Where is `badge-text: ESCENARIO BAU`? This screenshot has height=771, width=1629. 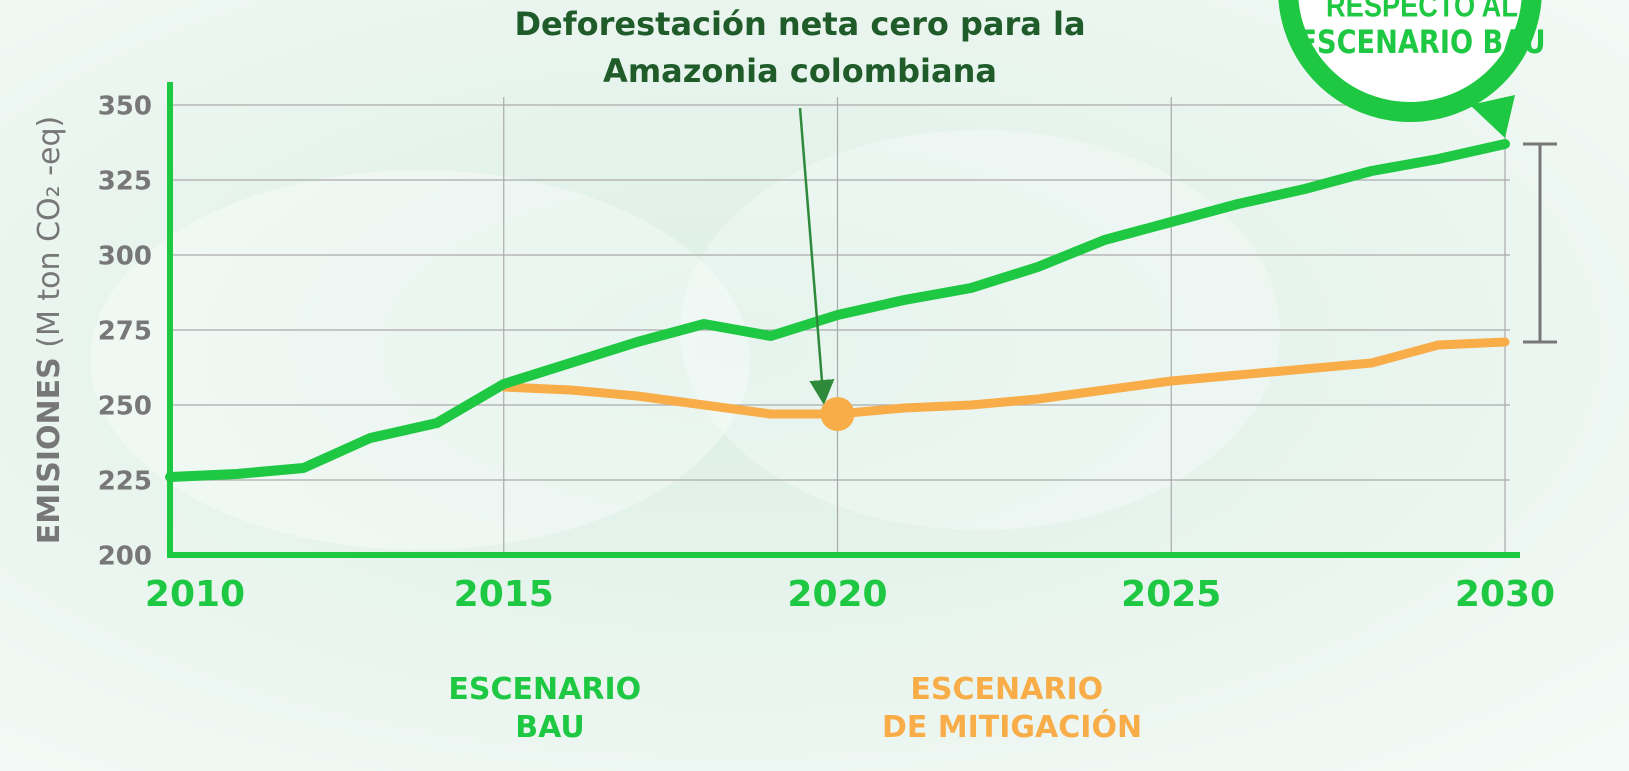 badge-text: ESCENARIO BAU is located at coordinates (1421, 43).